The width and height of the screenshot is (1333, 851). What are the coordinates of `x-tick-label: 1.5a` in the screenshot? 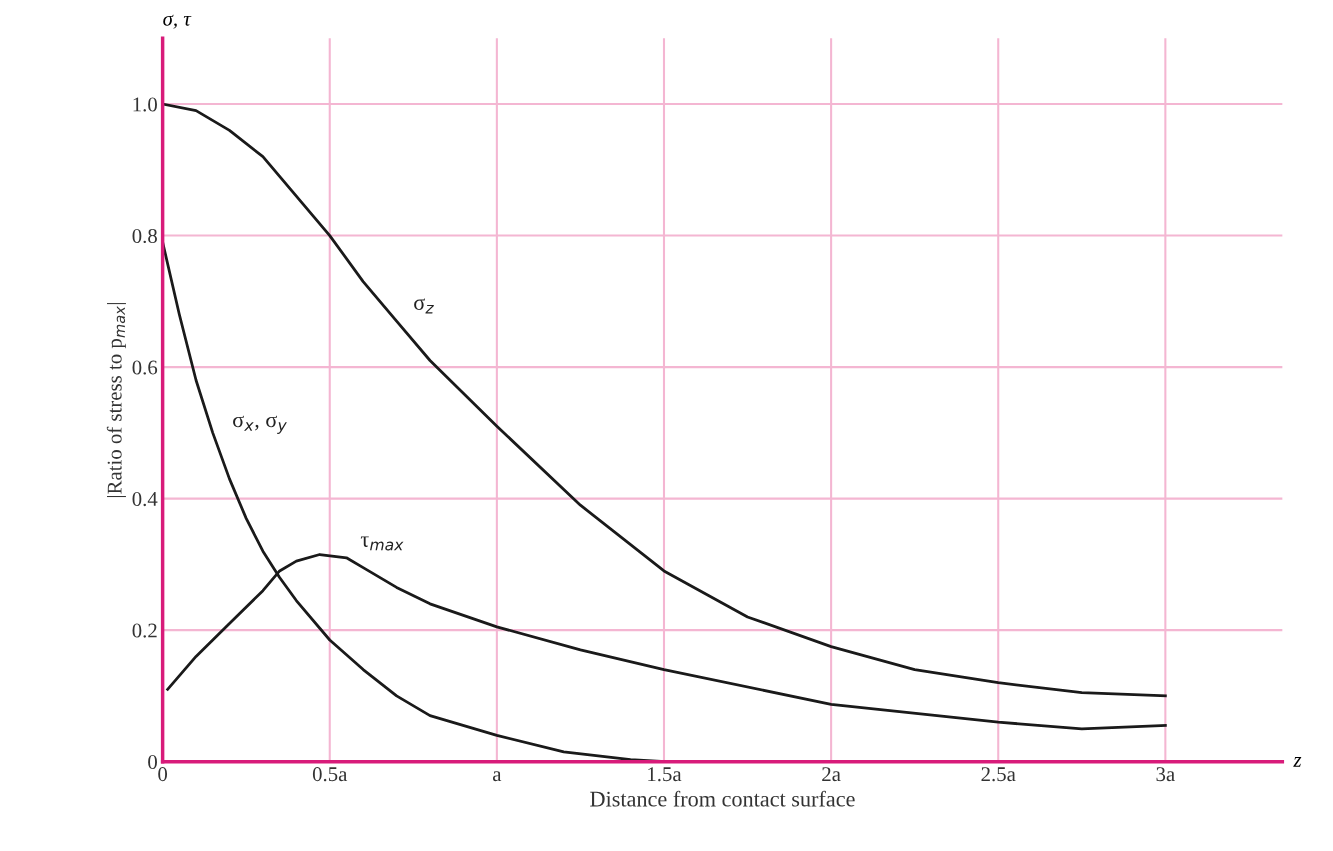 It's located at (665, 774).